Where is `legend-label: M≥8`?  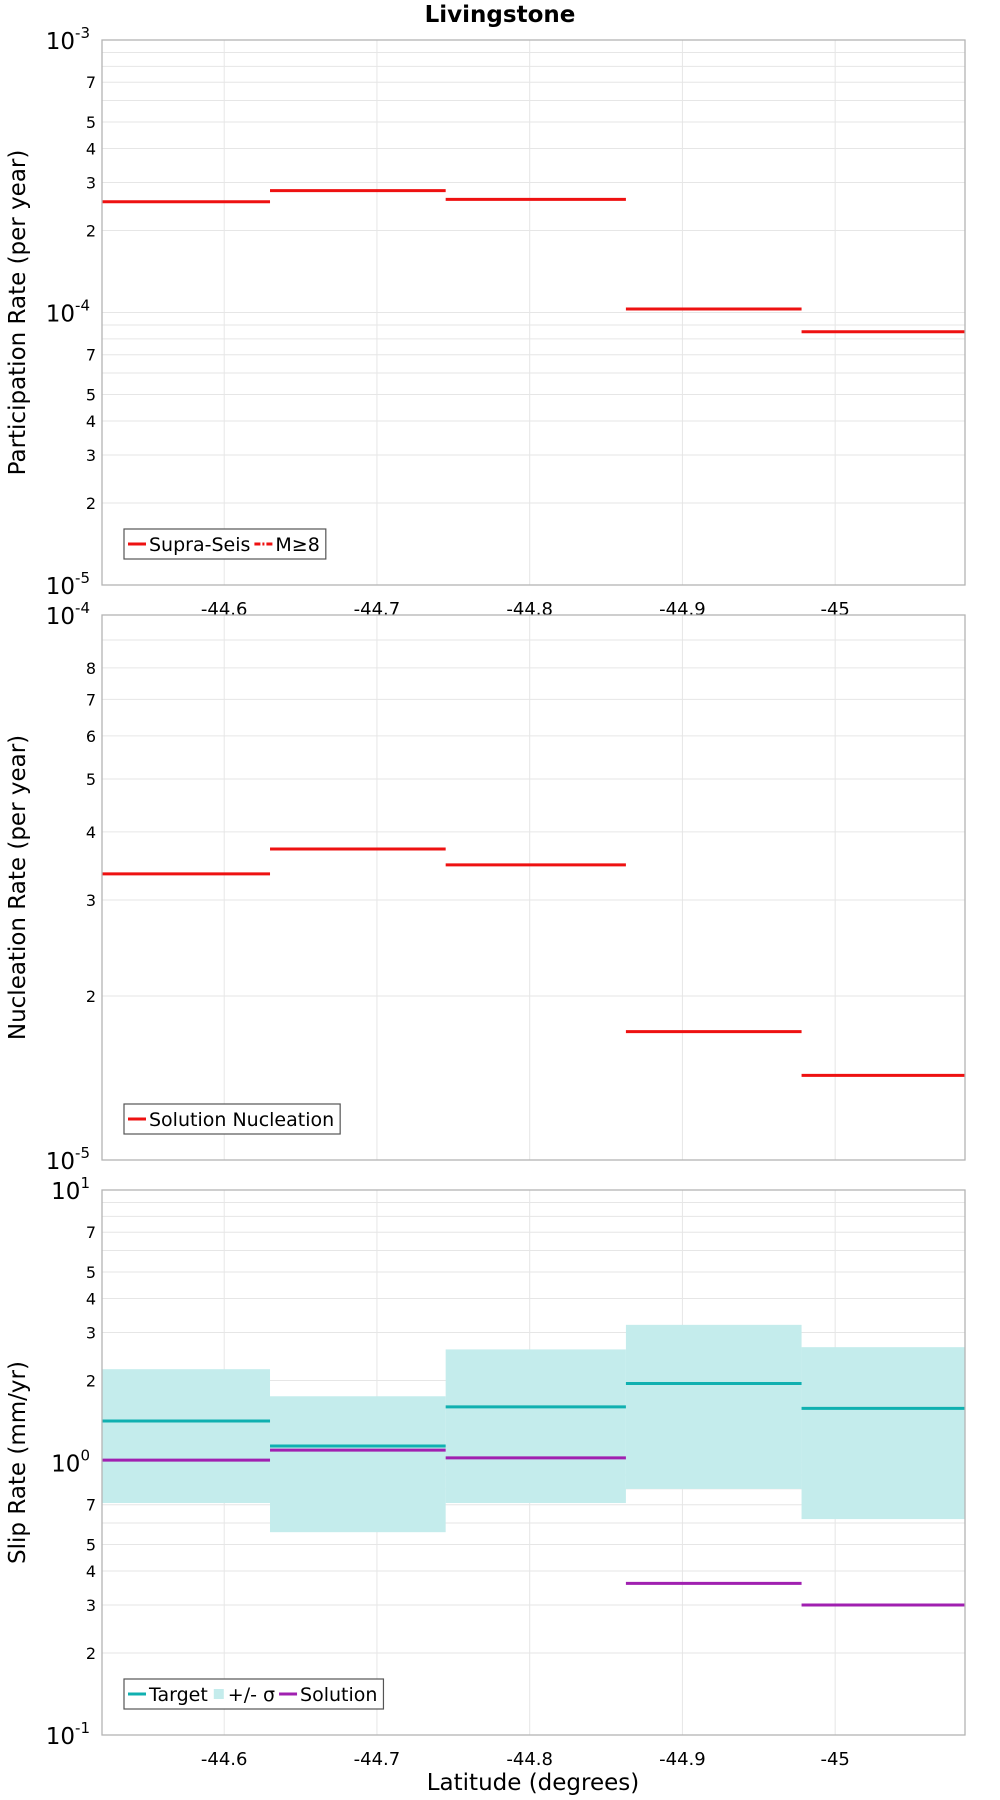
legend-label: M≥8 is located at coordinates (297, 545).